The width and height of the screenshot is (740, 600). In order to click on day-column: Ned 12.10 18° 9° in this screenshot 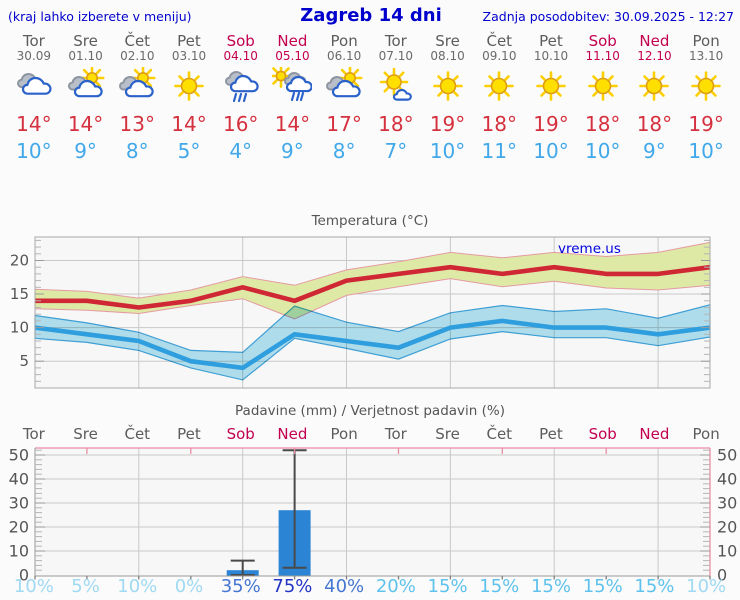, I will do `click(655, 99)`.